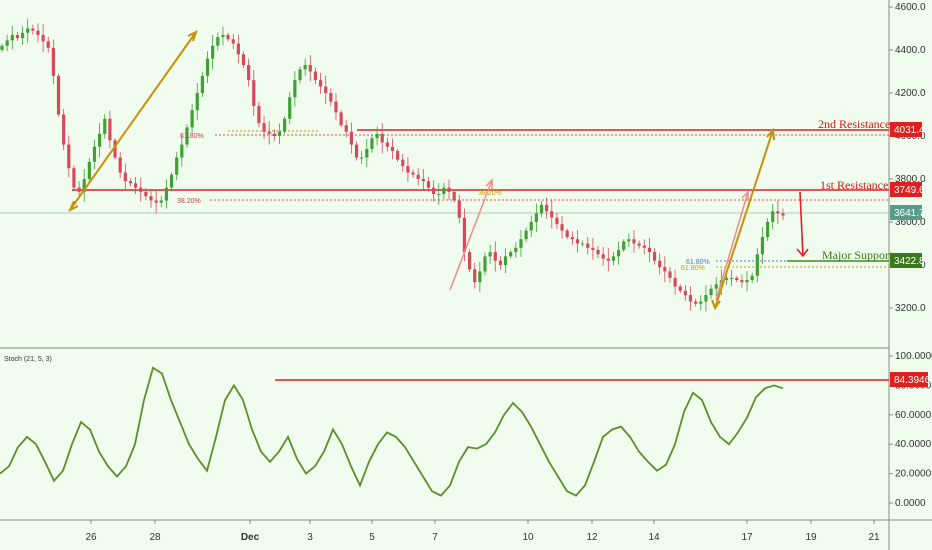 This screenshot has width=932, height=550. What do you see at coordinates (189, 201) in the screenshot?
I see `fib-382-label: 38.20%` at bounding box center [189, 201].